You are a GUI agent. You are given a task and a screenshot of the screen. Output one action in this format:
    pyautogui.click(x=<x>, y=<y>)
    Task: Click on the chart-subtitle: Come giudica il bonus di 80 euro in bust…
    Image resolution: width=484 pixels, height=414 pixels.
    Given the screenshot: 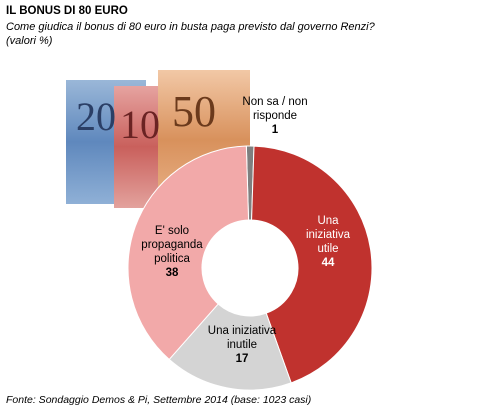 What is the action you would take?
    pyautogui.click(x=241, y=34)
    